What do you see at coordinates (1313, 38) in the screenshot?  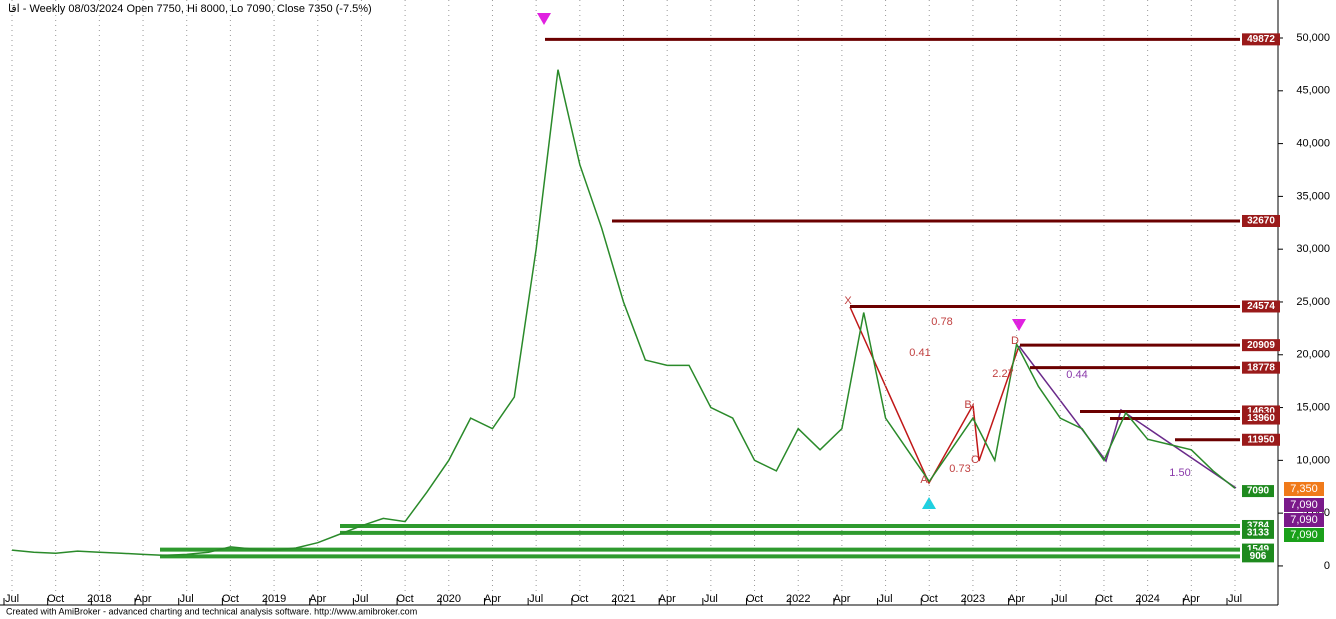 I see `y-tick-label: 50,000` at bounding box center [1313, 38].